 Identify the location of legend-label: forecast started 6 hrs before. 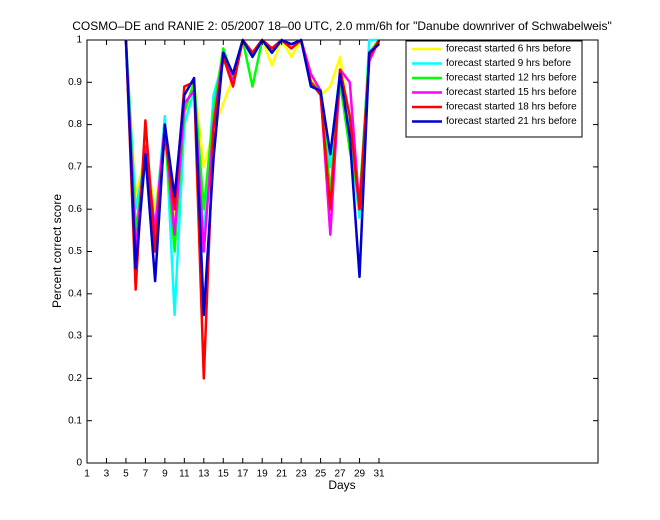
(509, 49).